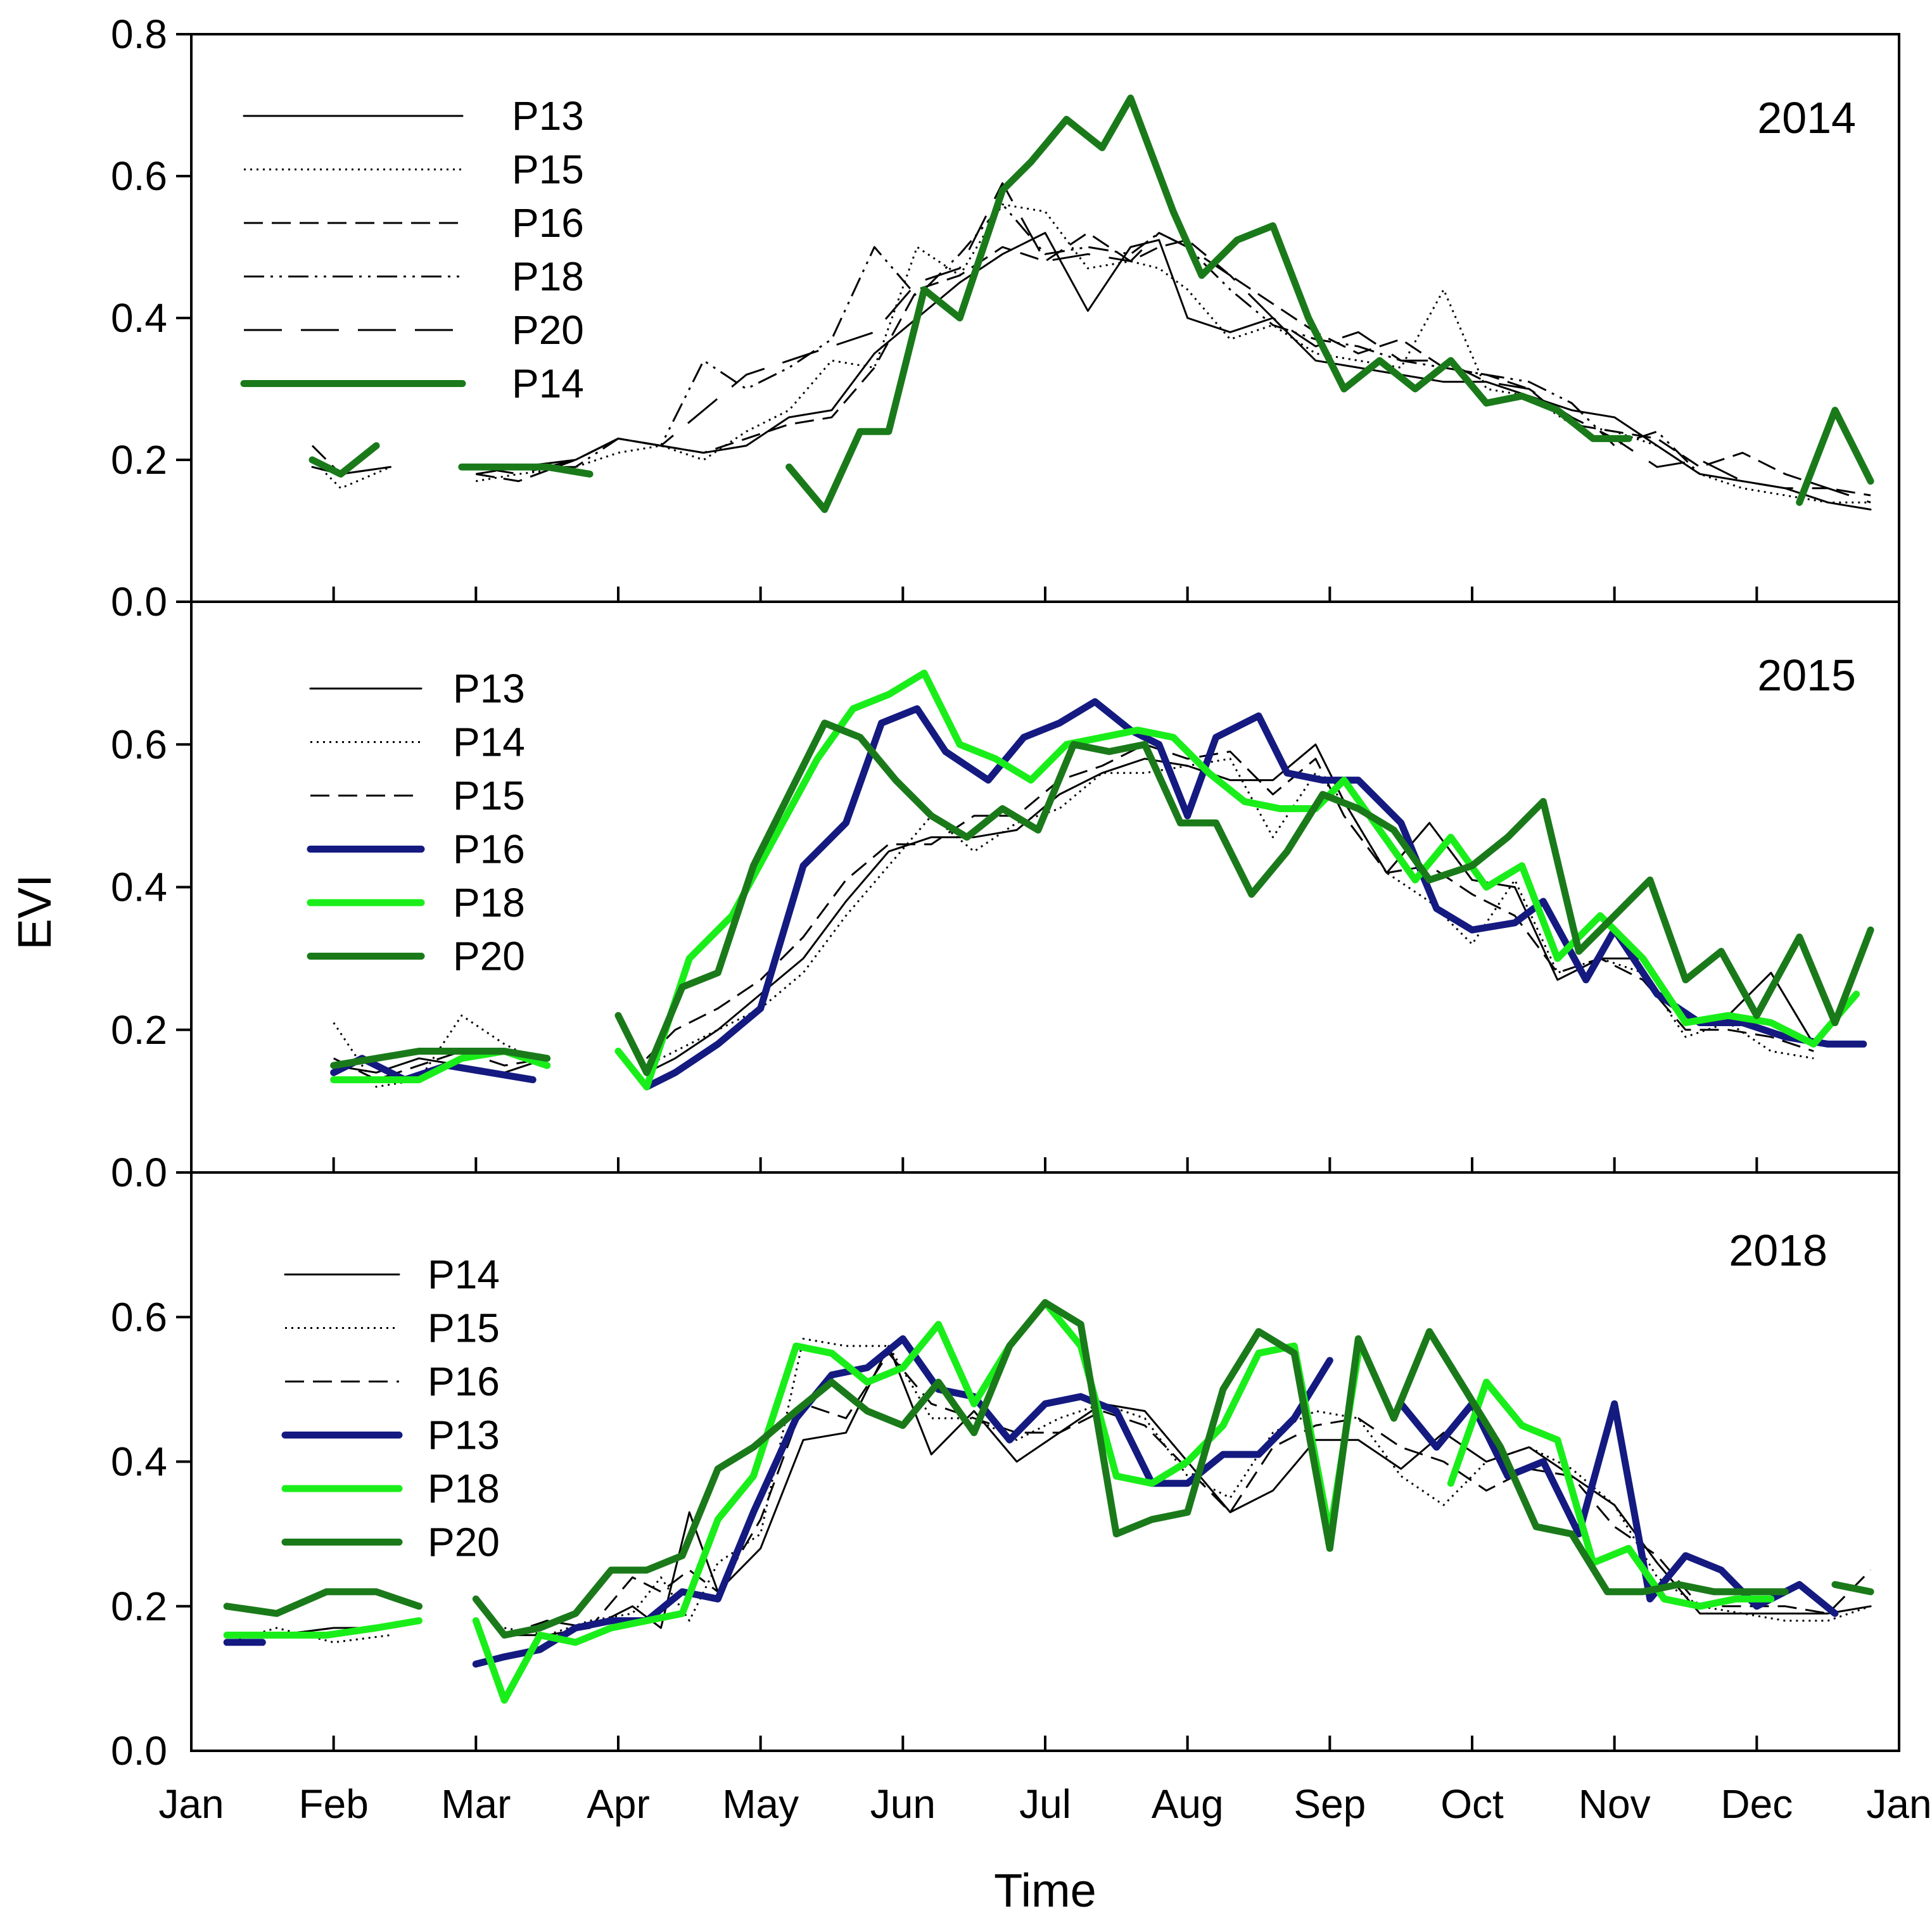  Describe the element at coordinates (390, 1408) in the screenshot. I see `legend: P14 P15 P16 P13 P18 P20` at that location.